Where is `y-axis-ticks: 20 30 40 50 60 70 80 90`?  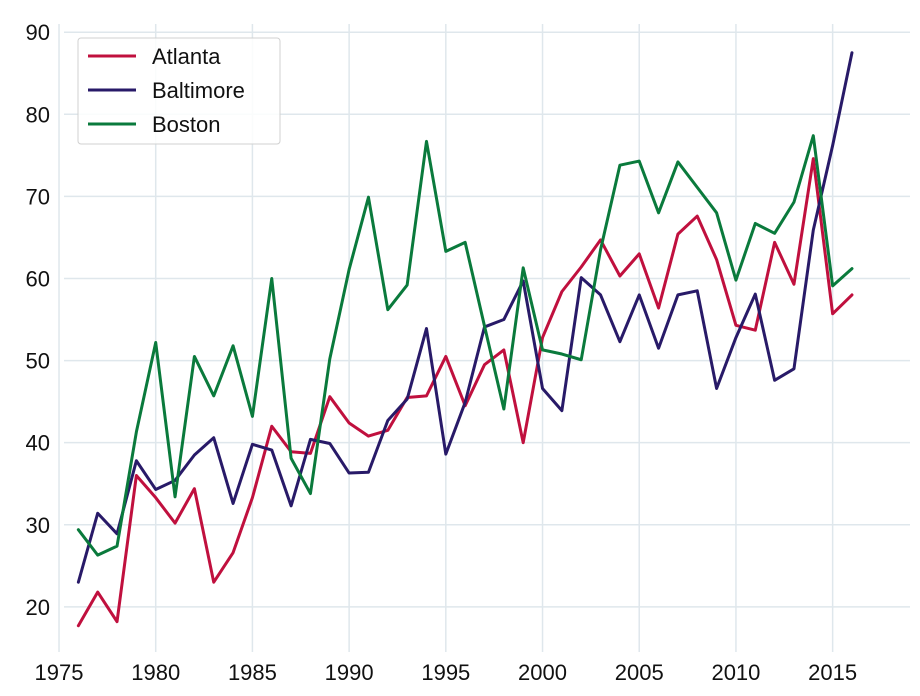
y-axis-ticks: 20 30 40 50 60 70 80 90 is located at coordinates (38, 320).